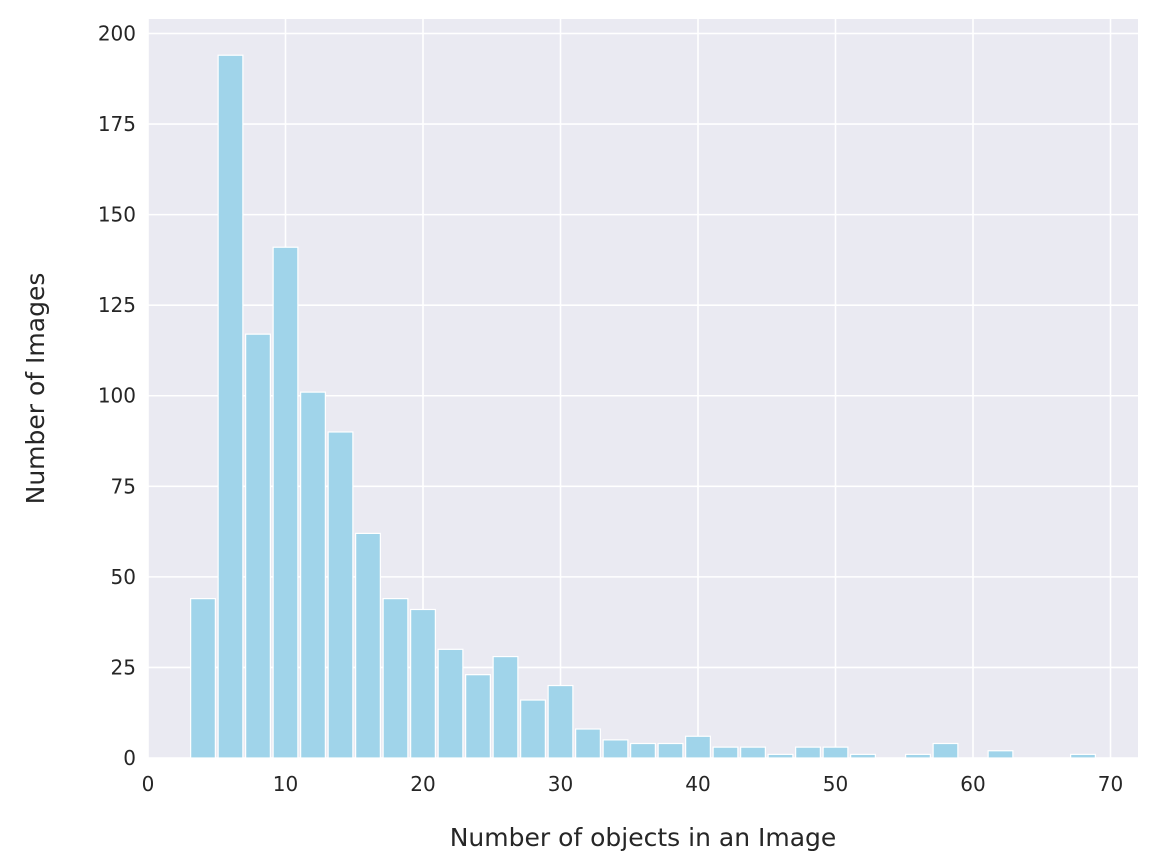 The image size is (1158, 862). What do you see at coordinates (422, 784) in the screenshot?
I see `x-tick-label: 20` at bounding box center [422, 784].